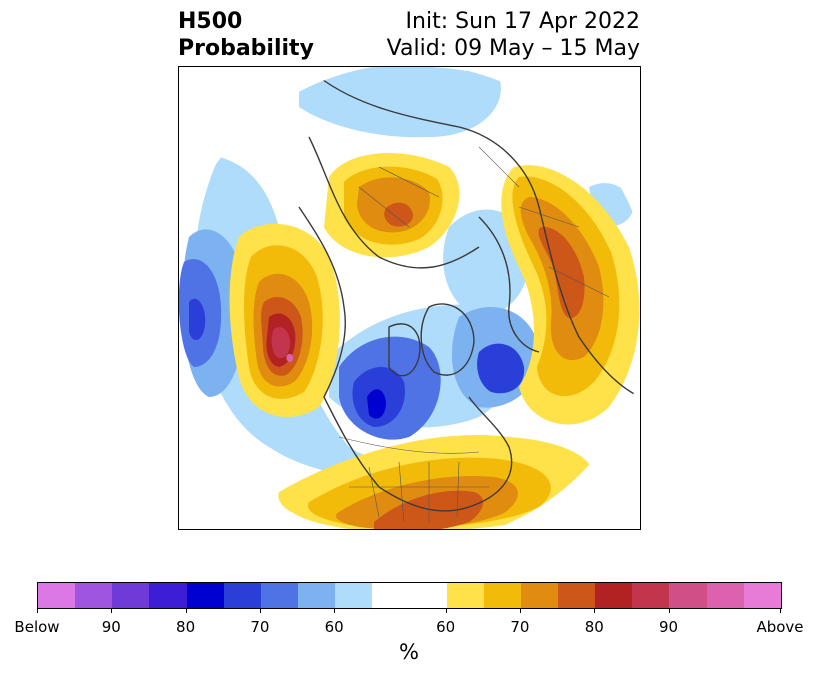 Image resolution: width=819 pixels, height=676 pixels. I want to click on colorbar-tick-label: Above, so click(780, 627).